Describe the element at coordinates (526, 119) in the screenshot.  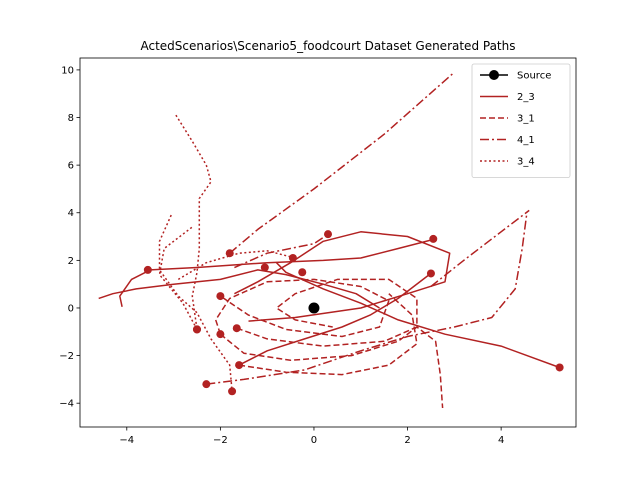
I see `legend-label: 3_1` at that location.